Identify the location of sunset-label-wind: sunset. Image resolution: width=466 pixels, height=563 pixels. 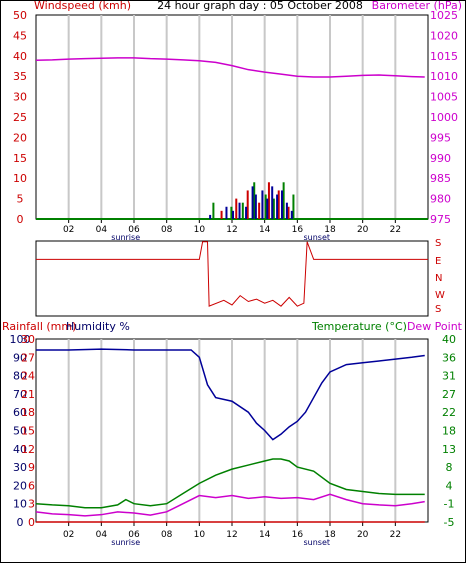
(316, 237).